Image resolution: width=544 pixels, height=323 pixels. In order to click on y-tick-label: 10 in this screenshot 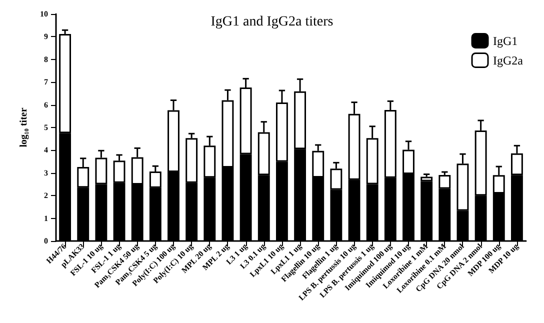, I will do `click(44, 14)`.